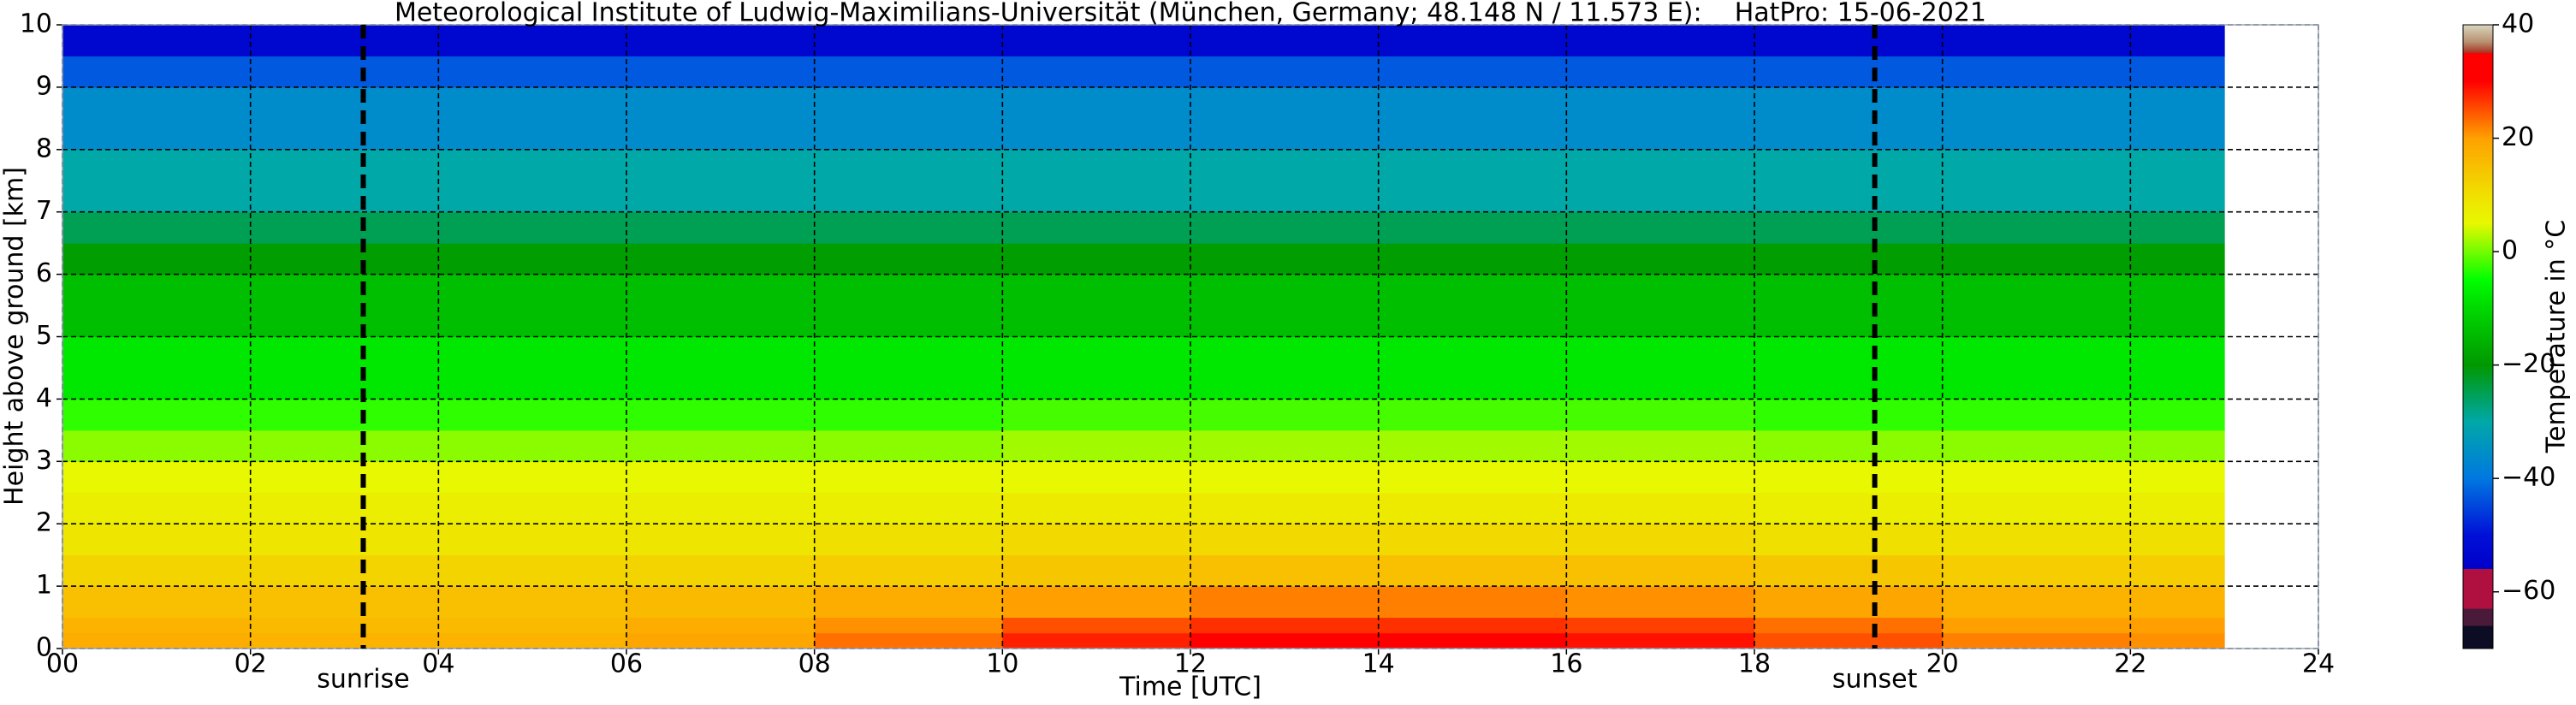 The width and height of the screenshot is (2576, 705). I want to click on x-tick-label: 22, so click(2130, 664).